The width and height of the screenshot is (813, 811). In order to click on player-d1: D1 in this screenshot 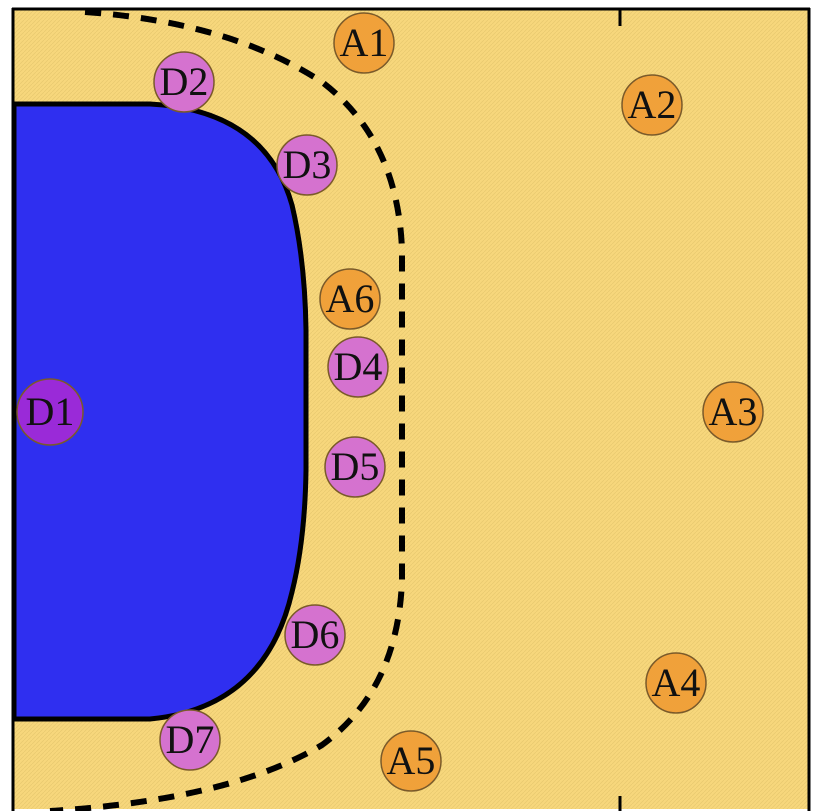, I will do `click(50, 412)`.